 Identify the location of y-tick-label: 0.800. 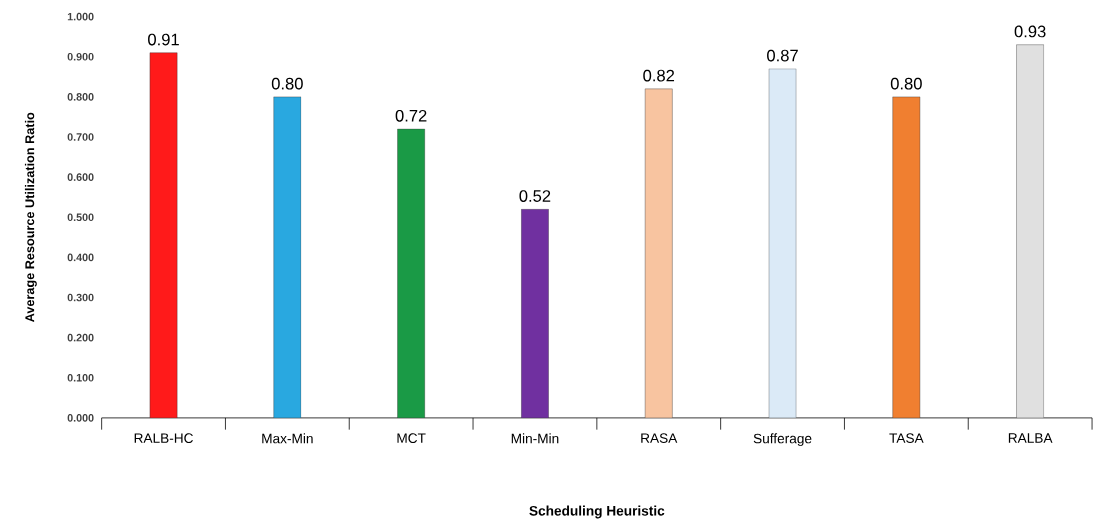
(80, 97).